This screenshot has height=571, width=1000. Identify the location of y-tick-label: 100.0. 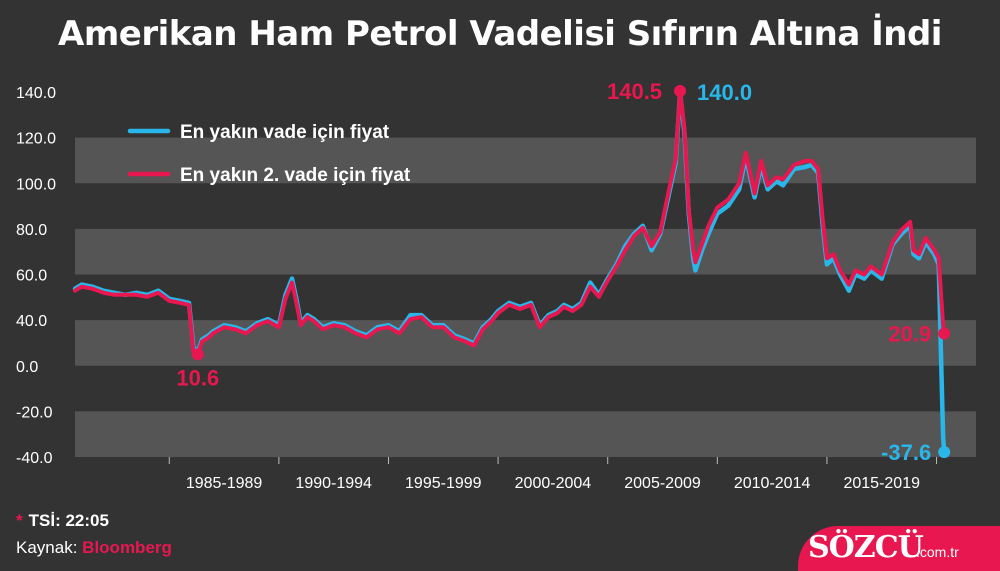
(36, 184).